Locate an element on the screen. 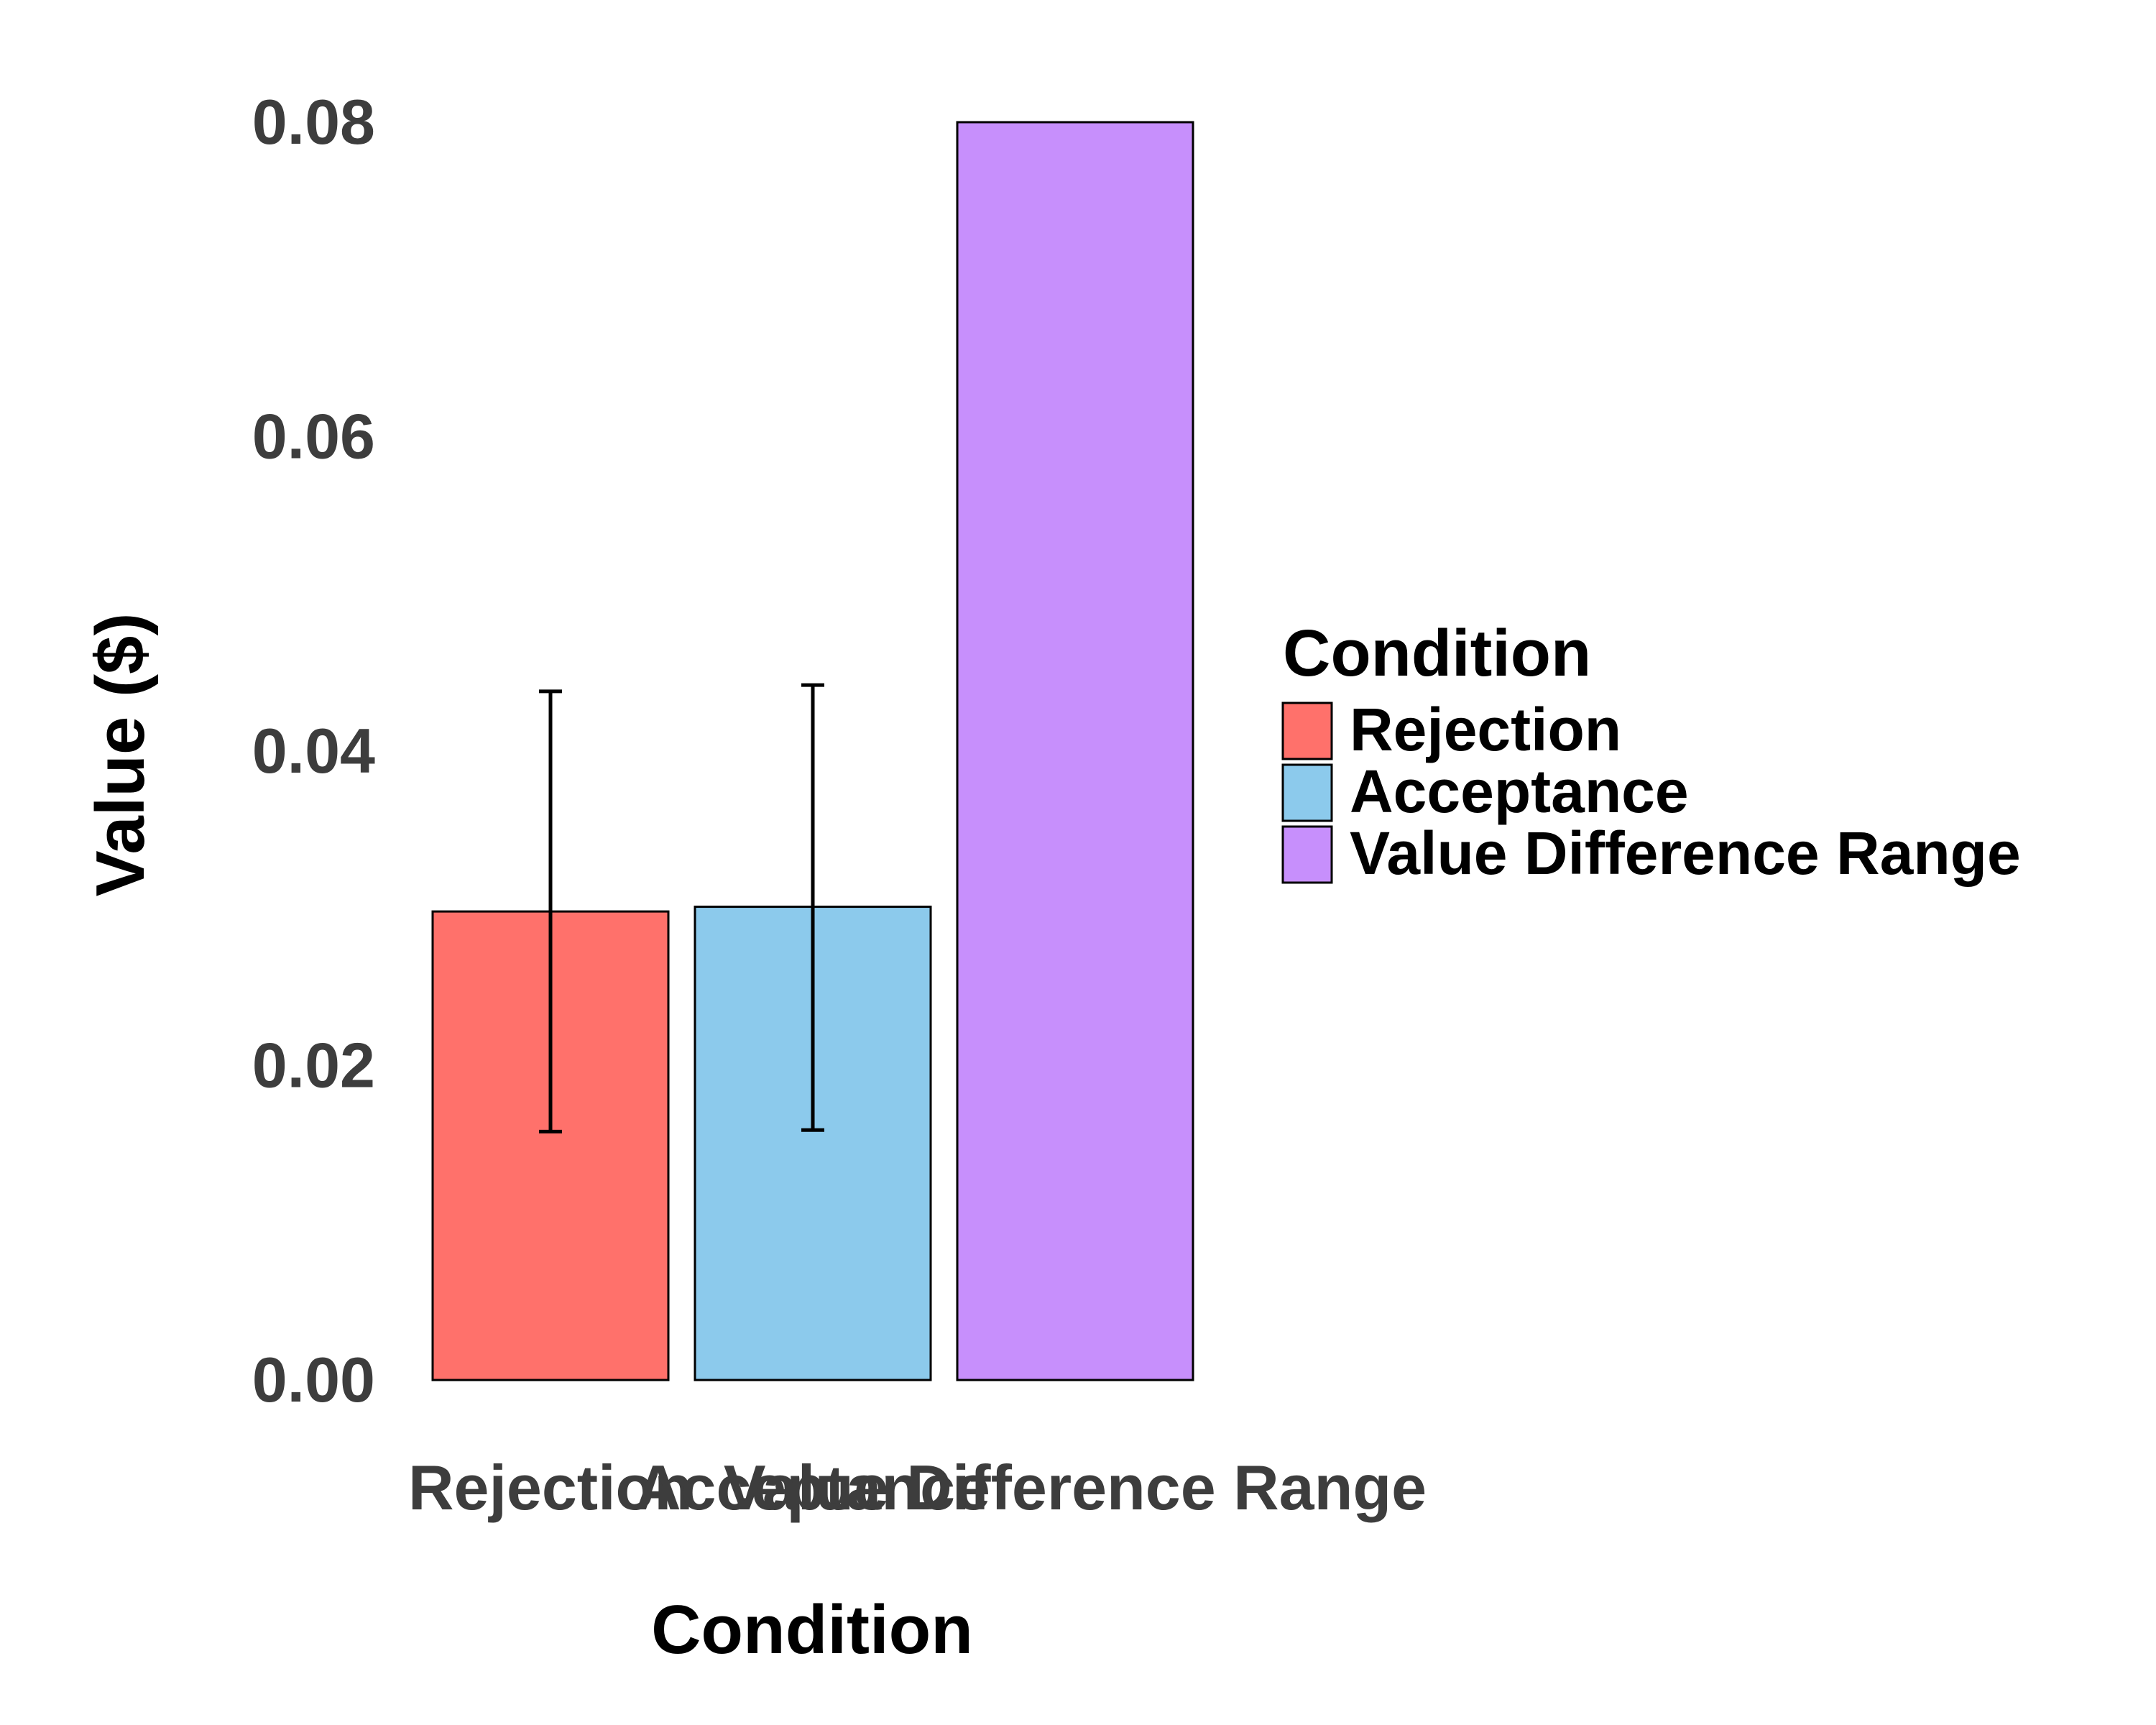 The image size is (2156, 1725). y-tick-label: 0.06 is located at coordinates (313, 436).